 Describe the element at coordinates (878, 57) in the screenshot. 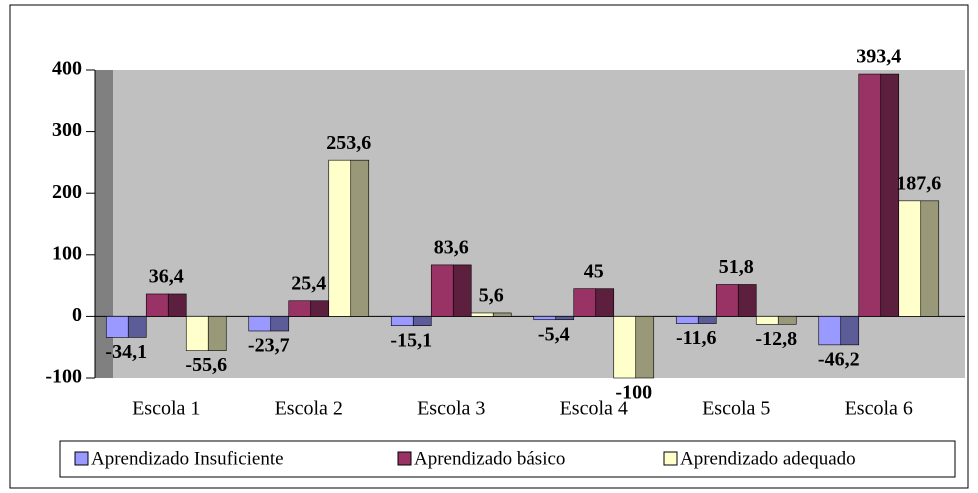

I see `value-label: 393,4` at that location.